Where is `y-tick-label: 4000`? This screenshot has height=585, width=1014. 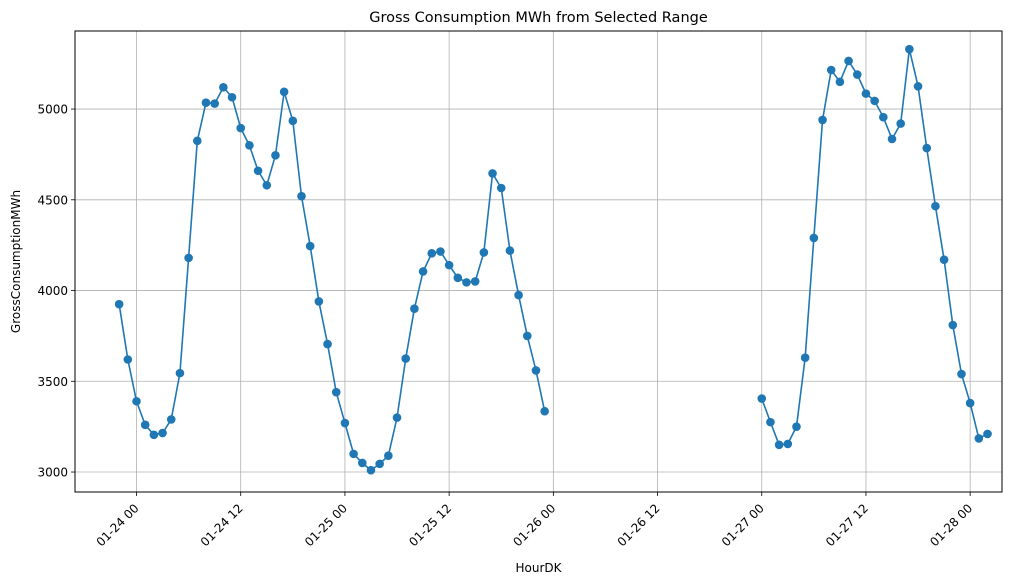
y-tick-label: 4000 is located at coordinates (52, 291).